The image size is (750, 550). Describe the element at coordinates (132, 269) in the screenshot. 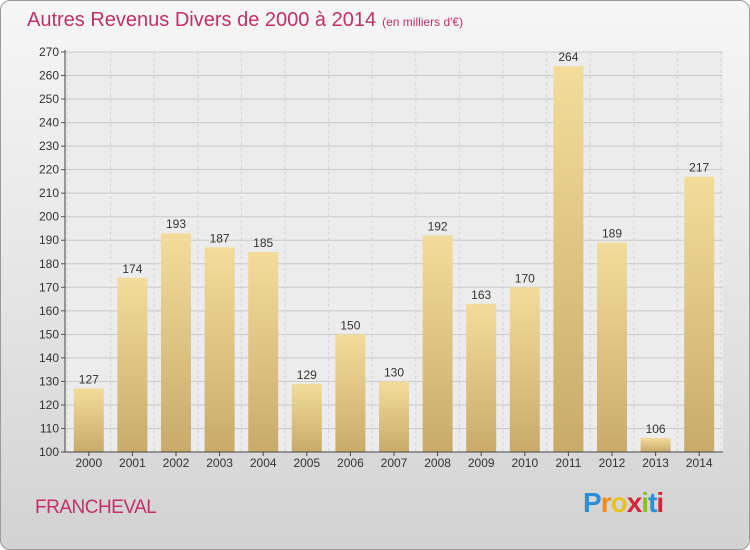

I see `bar-value-label: 174` at that location.